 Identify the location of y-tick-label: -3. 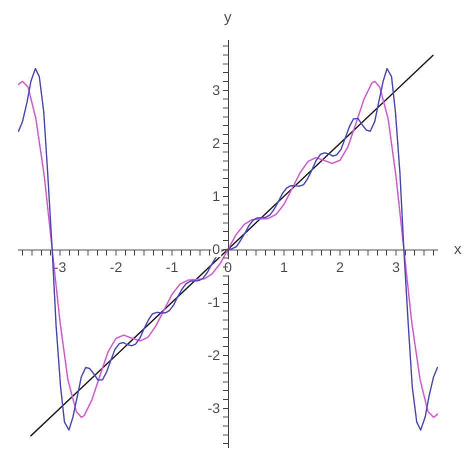
(214, 408).